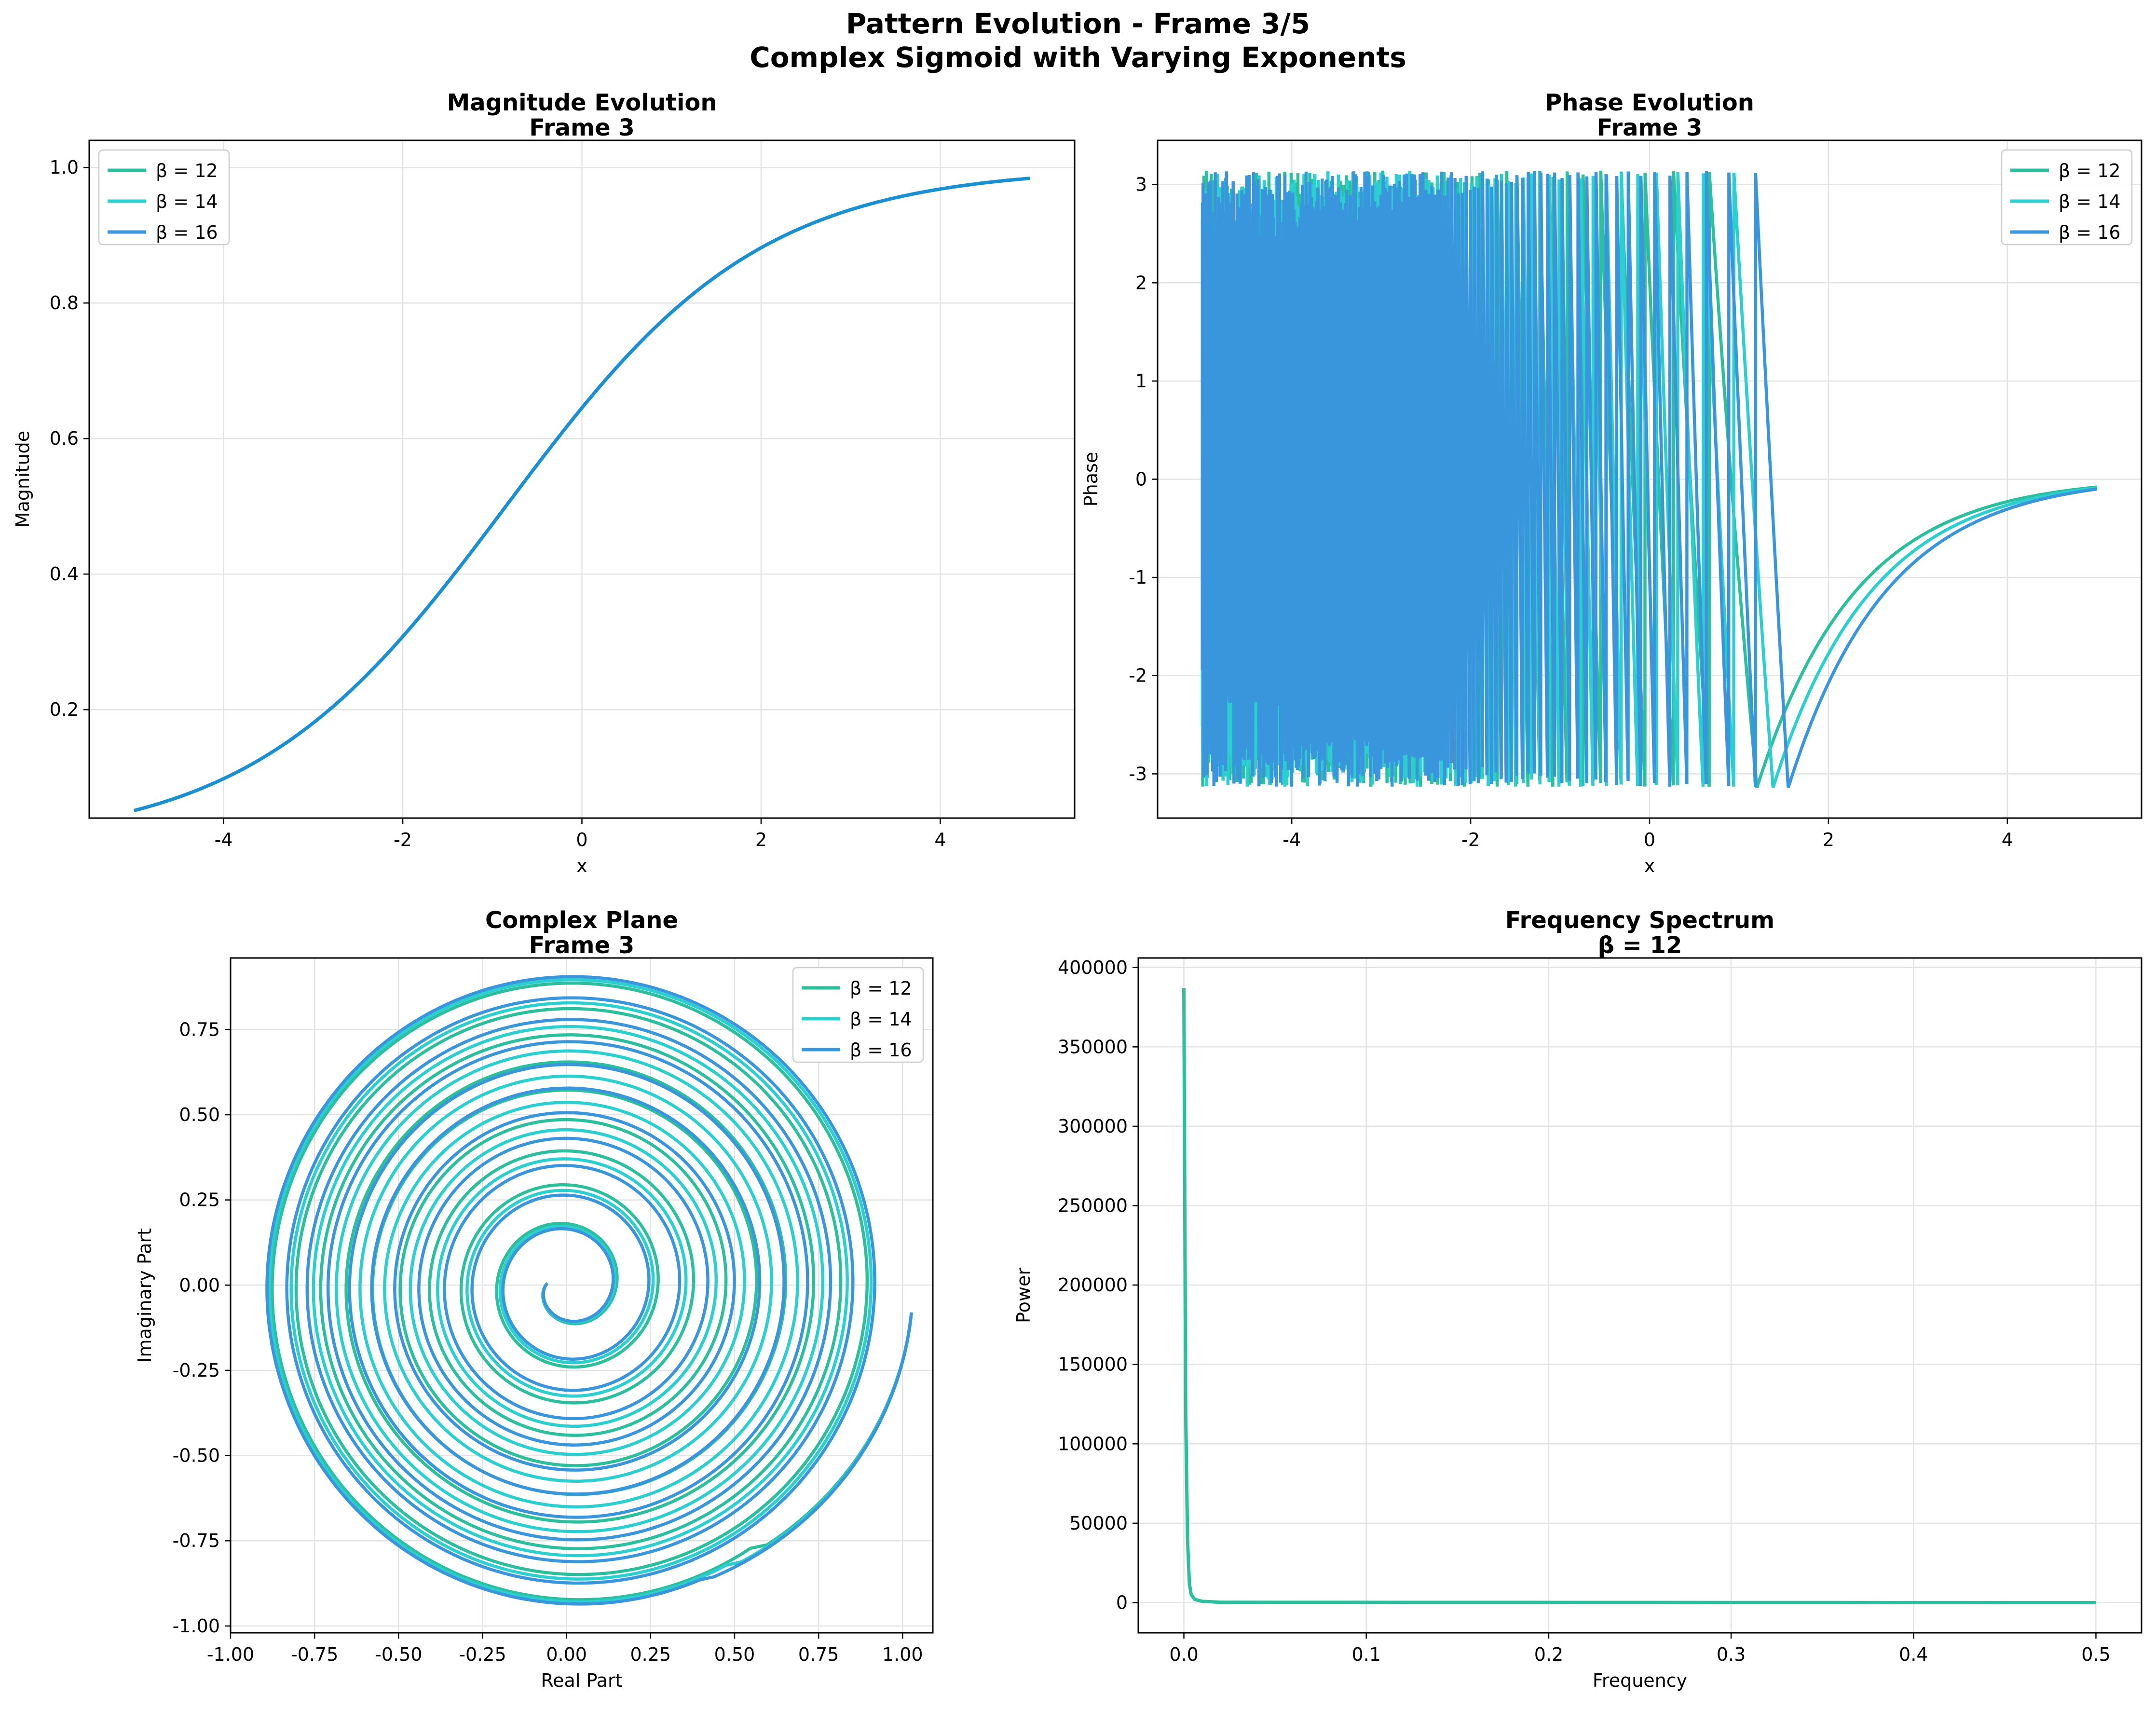  I want to click on x-tick-label: 4, so click(940, 839).